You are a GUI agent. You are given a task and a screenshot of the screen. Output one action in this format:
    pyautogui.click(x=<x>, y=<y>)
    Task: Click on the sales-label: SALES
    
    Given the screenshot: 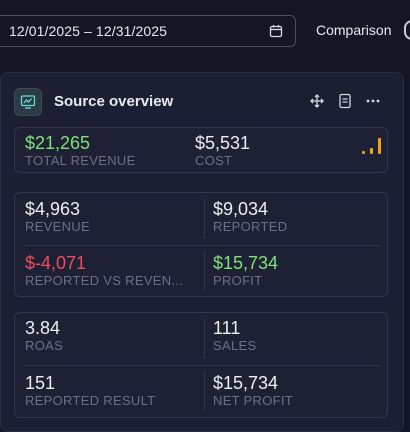 What is the action you would take?
    pyautogui.click(x=235, y=345)
    